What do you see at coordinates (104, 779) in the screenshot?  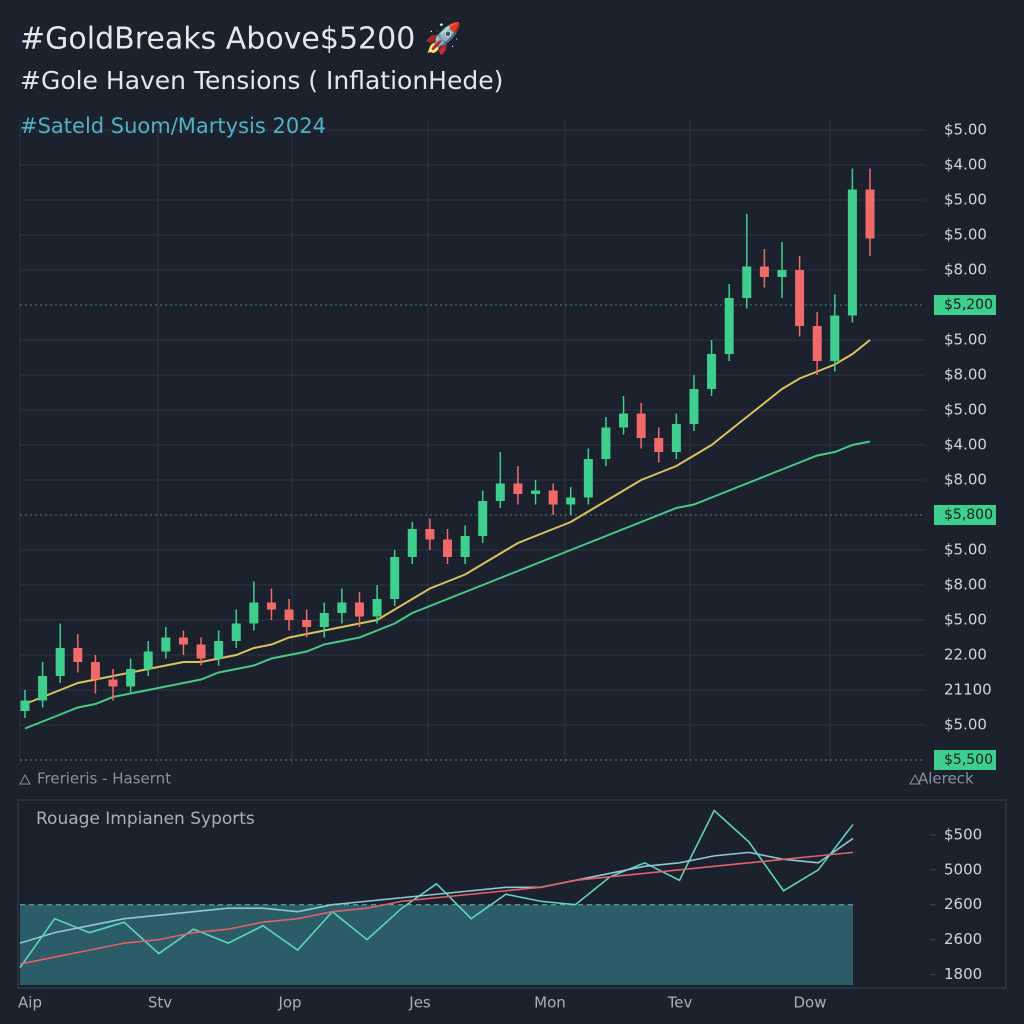 I see `footer-left: Frerieris - Hasernt` at bounding box center [104, 779].